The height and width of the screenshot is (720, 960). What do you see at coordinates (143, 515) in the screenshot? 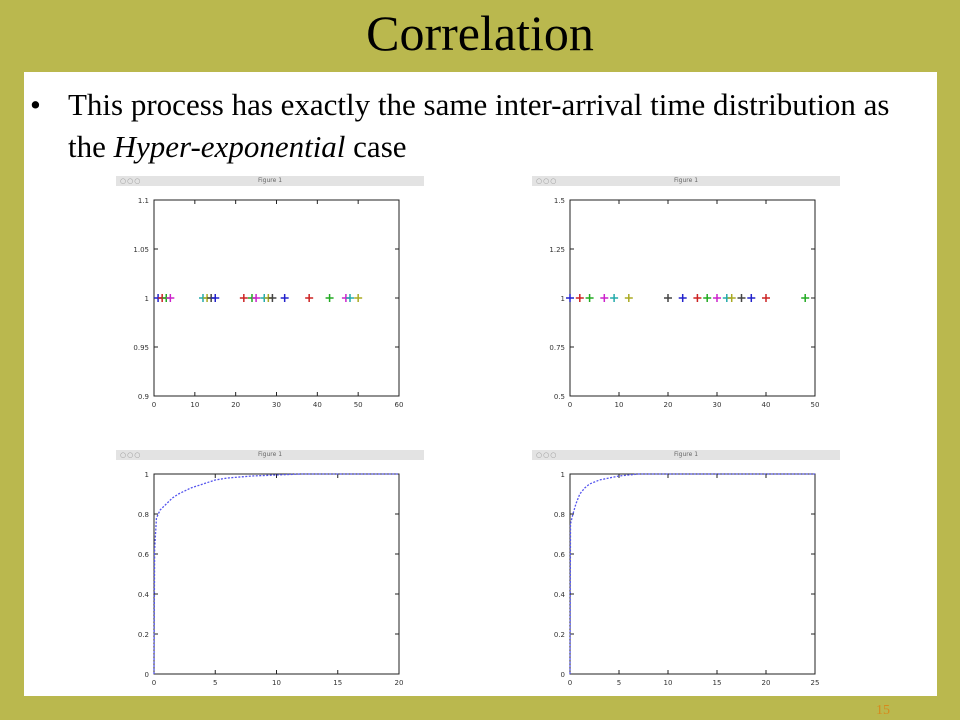
I see `y-tick-label: 0.8` at bounding box center [143, 515].